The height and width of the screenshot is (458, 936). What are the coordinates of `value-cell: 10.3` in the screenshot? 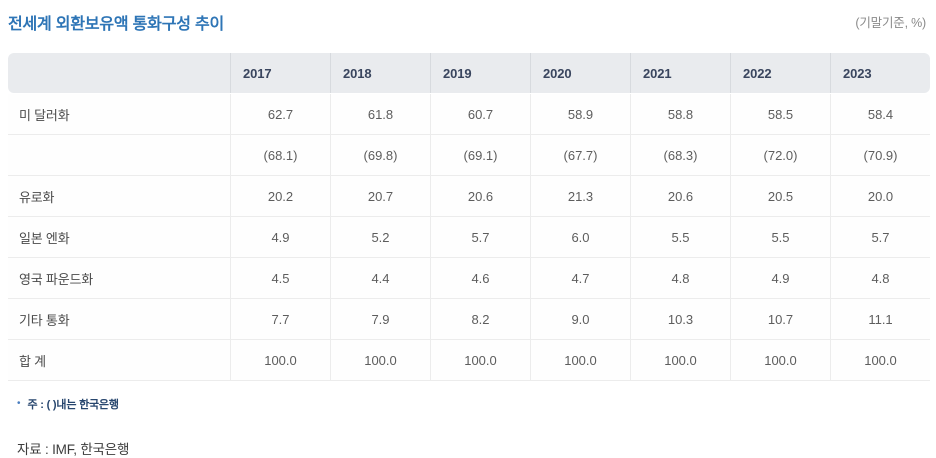 It's located at (680, 319).